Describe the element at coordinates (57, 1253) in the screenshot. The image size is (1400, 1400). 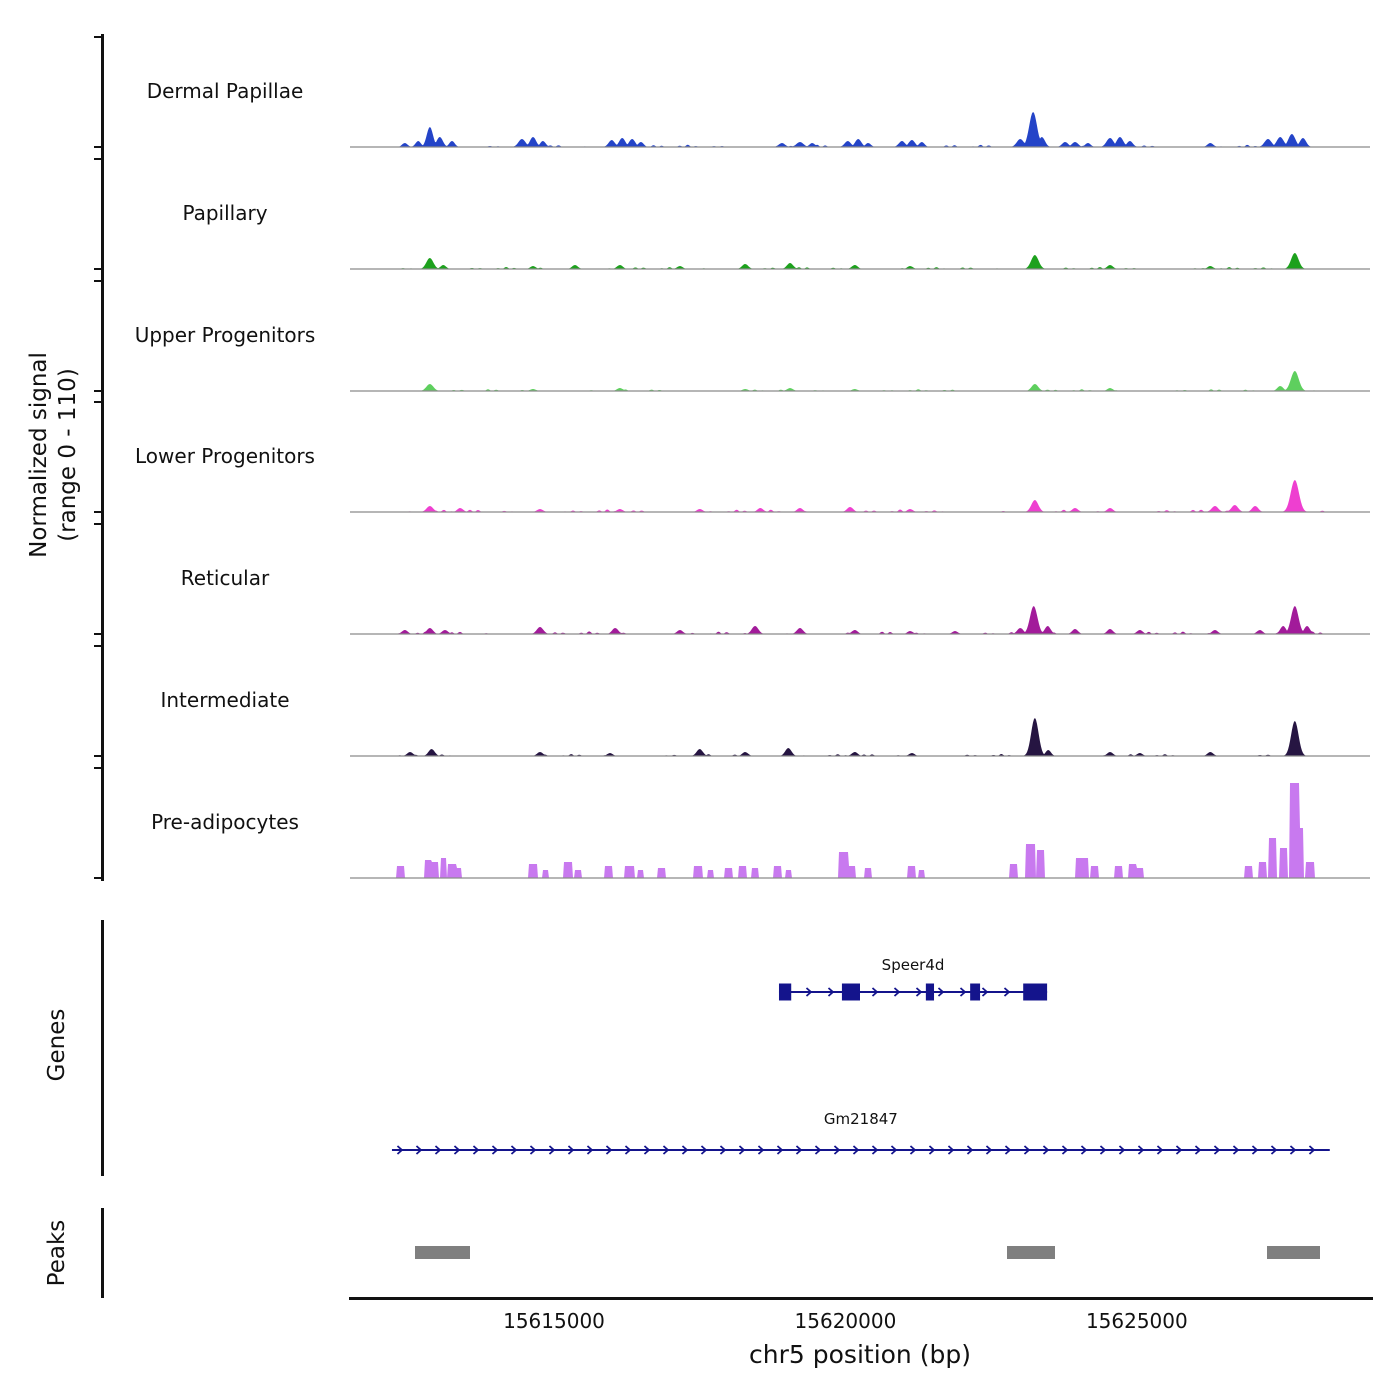
I see `peaks-section-label: Peaks` at that location.